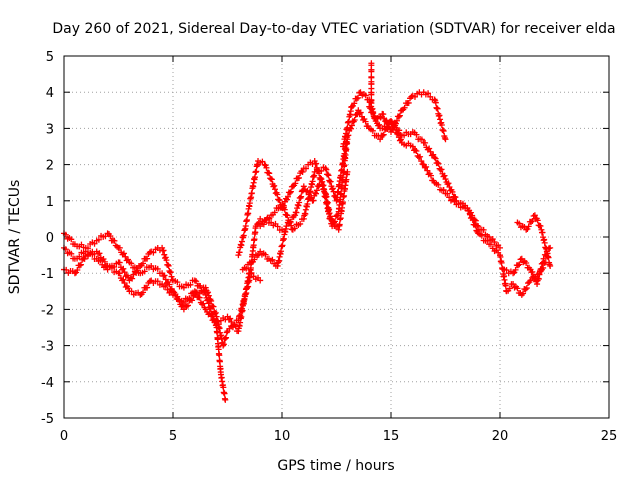 This screenshot has height=480, width=640. Describe the element at coordinates (391, 436) in the screenshot. I see `x-tick-label: 15` at that location.